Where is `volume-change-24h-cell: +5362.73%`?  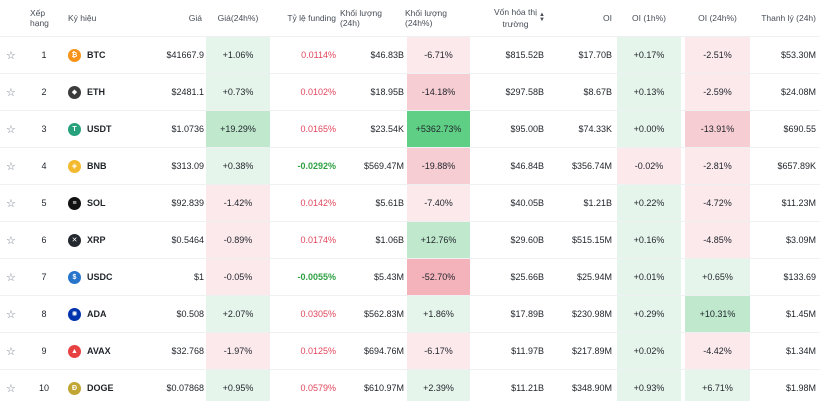
volume-change-24h-cell: +5362.73% is located at coordinates (438, 129).